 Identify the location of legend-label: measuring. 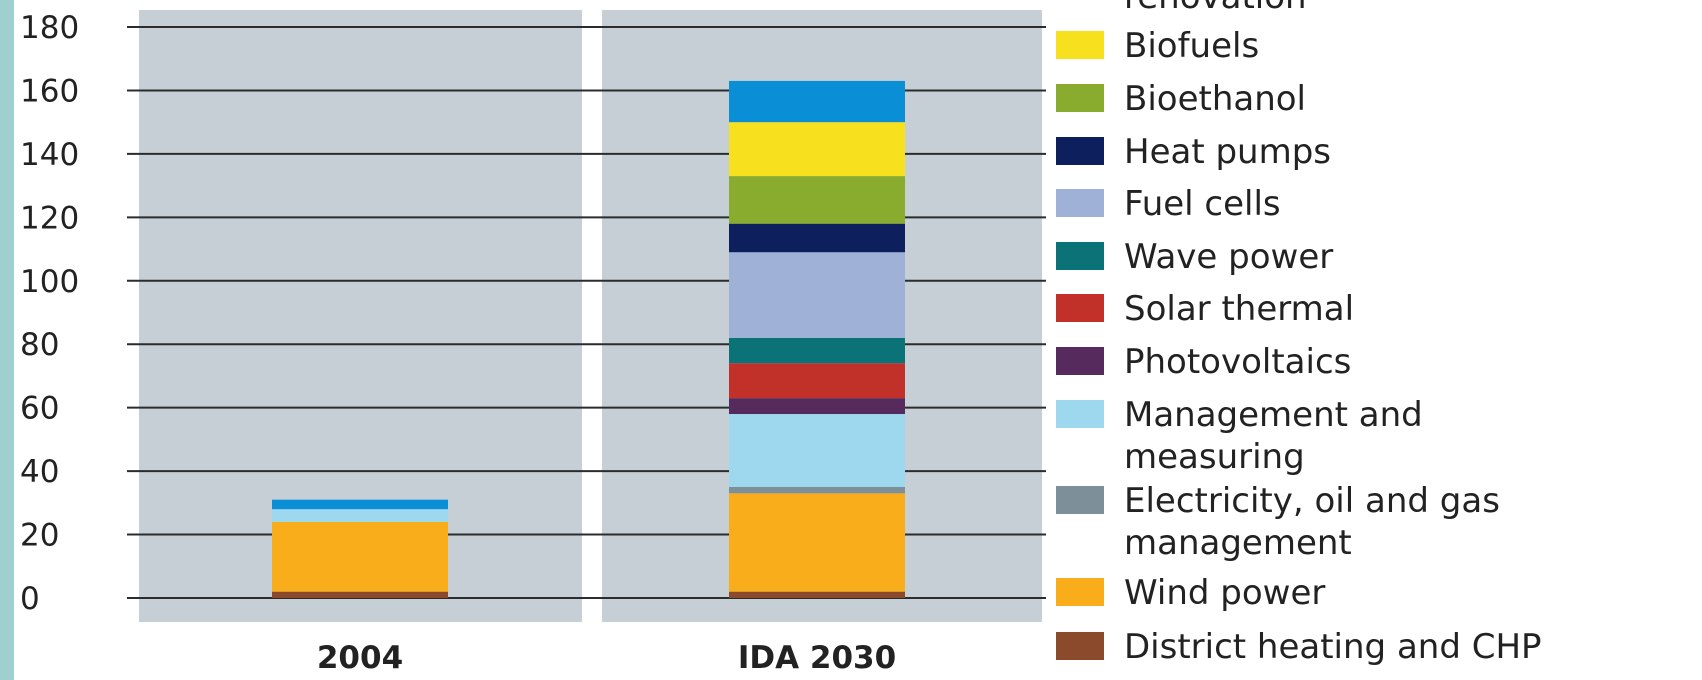
(1214, 457).